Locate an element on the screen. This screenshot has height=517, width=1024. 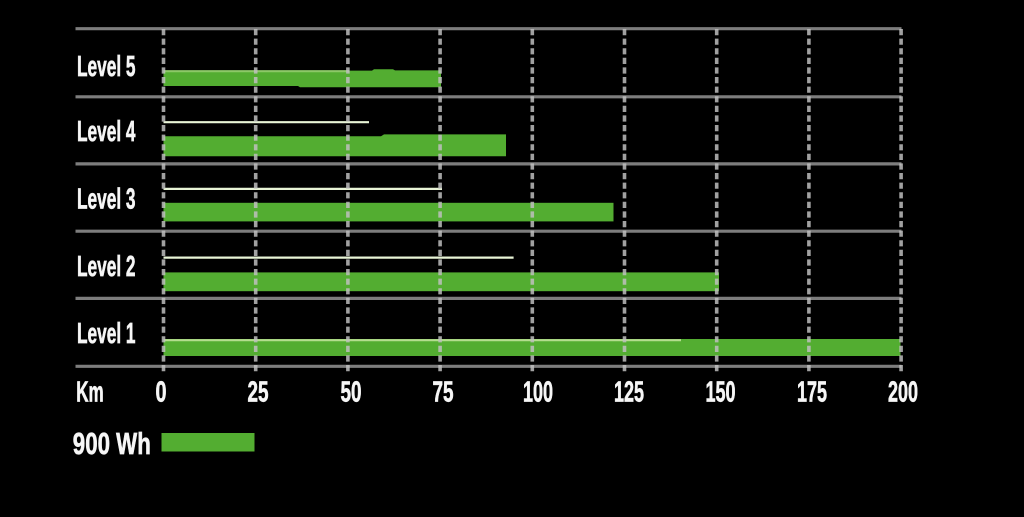
svg-text: Level 2 is located at coordinates (106, 267).